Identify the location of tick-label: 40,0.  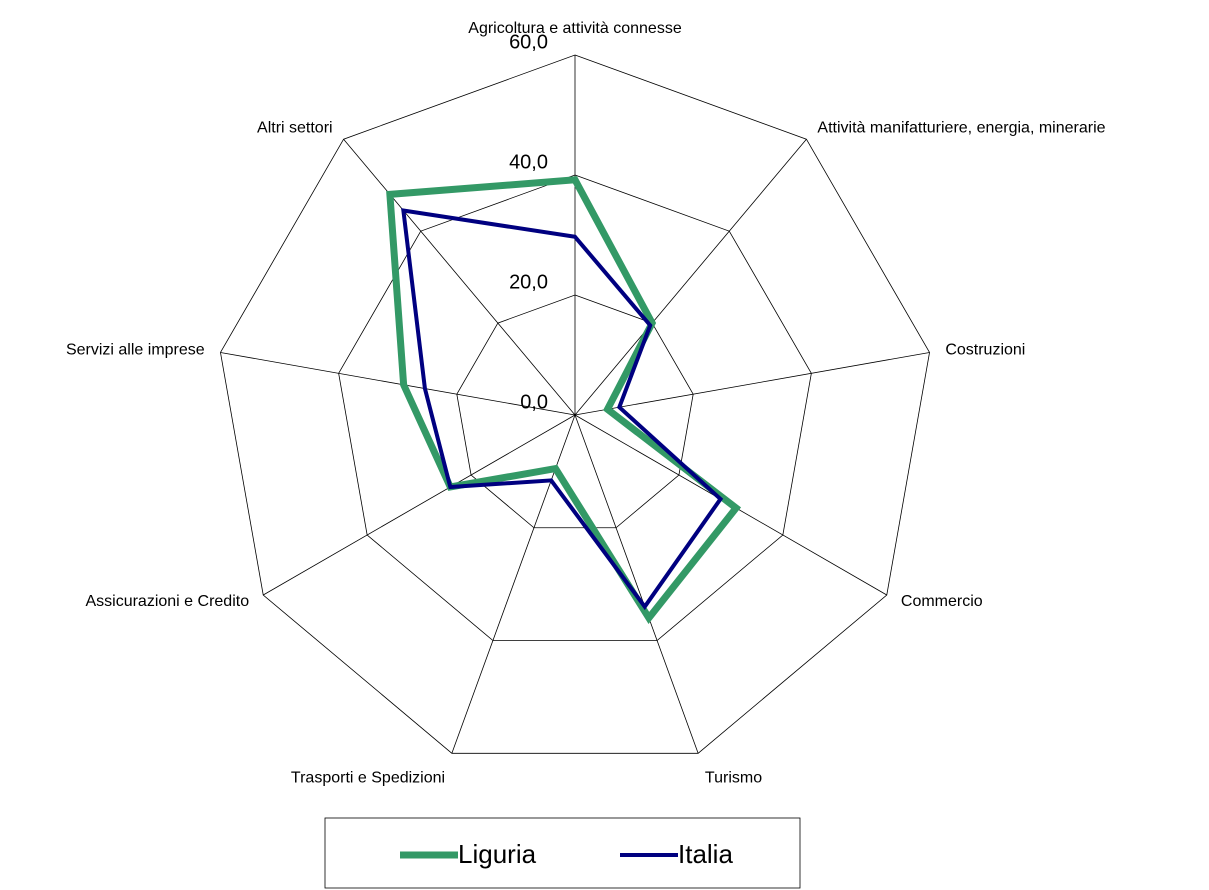
(528, 162).